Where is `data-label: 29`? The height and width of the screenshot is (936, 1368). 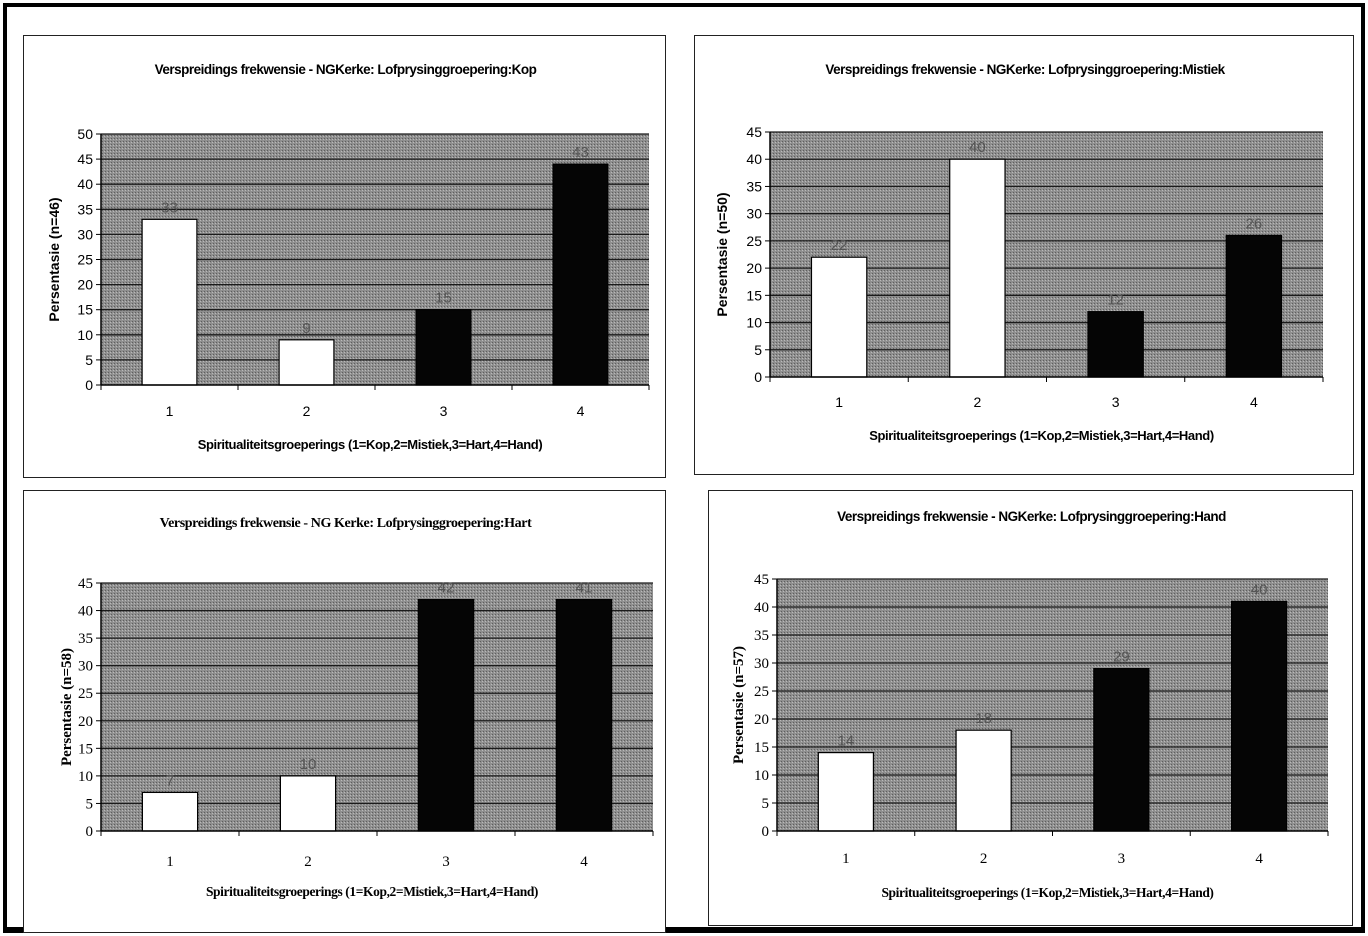 data-label: 29 is located at coordinates (1121, 657).